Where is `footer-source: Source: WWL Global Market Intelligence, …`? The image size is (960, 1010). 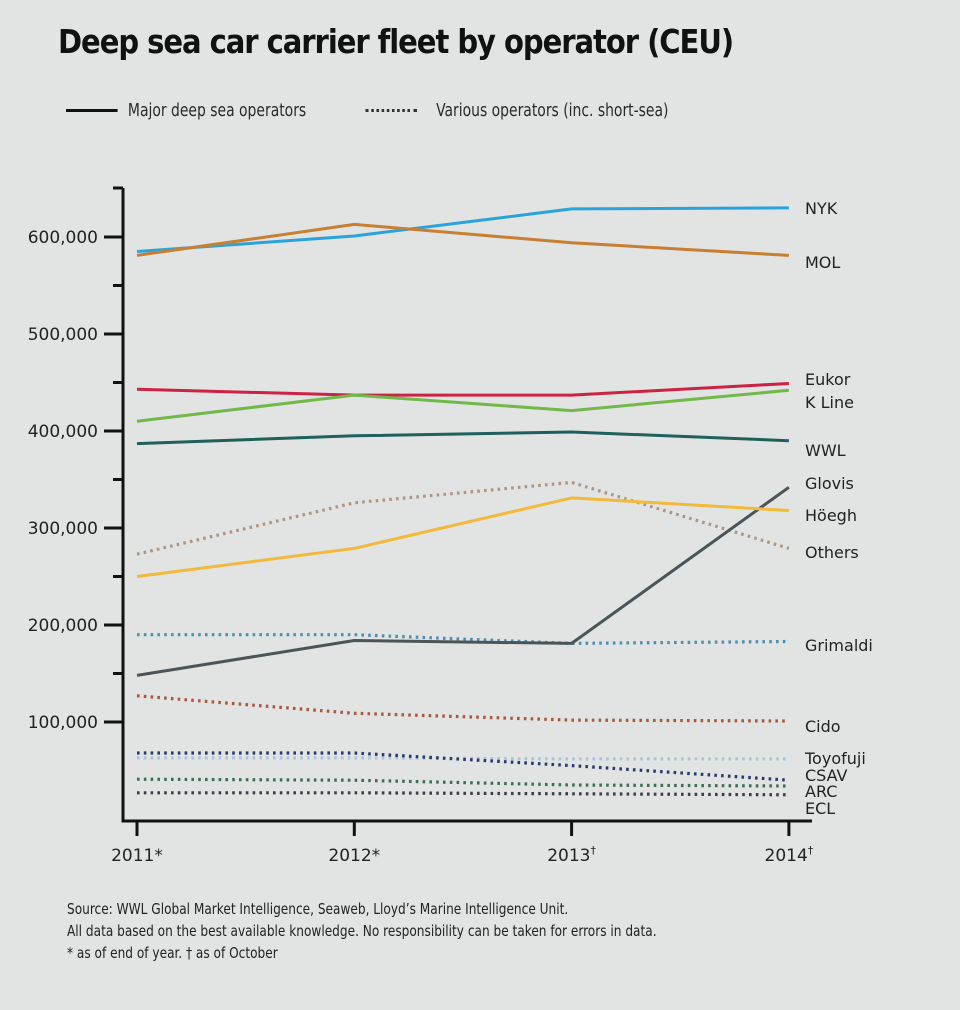 footer-source: Source: WWL Global Market Intelligence, … is located at coordinates (318, 909).